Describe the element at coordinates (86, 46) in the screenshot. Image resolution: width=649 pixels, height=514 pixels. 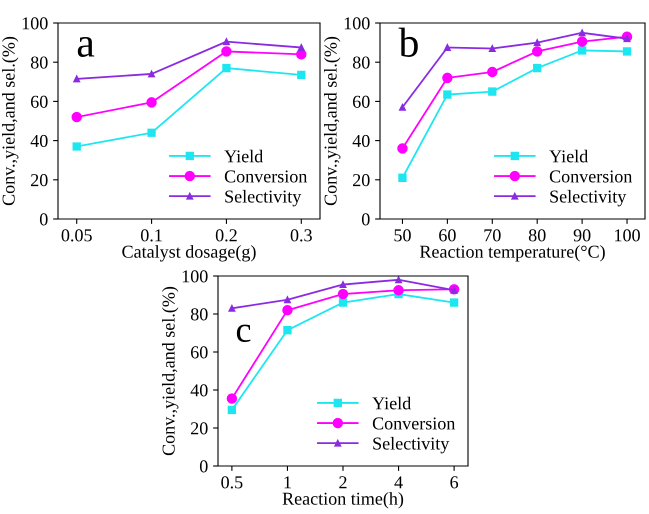
I see `annotation: a` at that location.